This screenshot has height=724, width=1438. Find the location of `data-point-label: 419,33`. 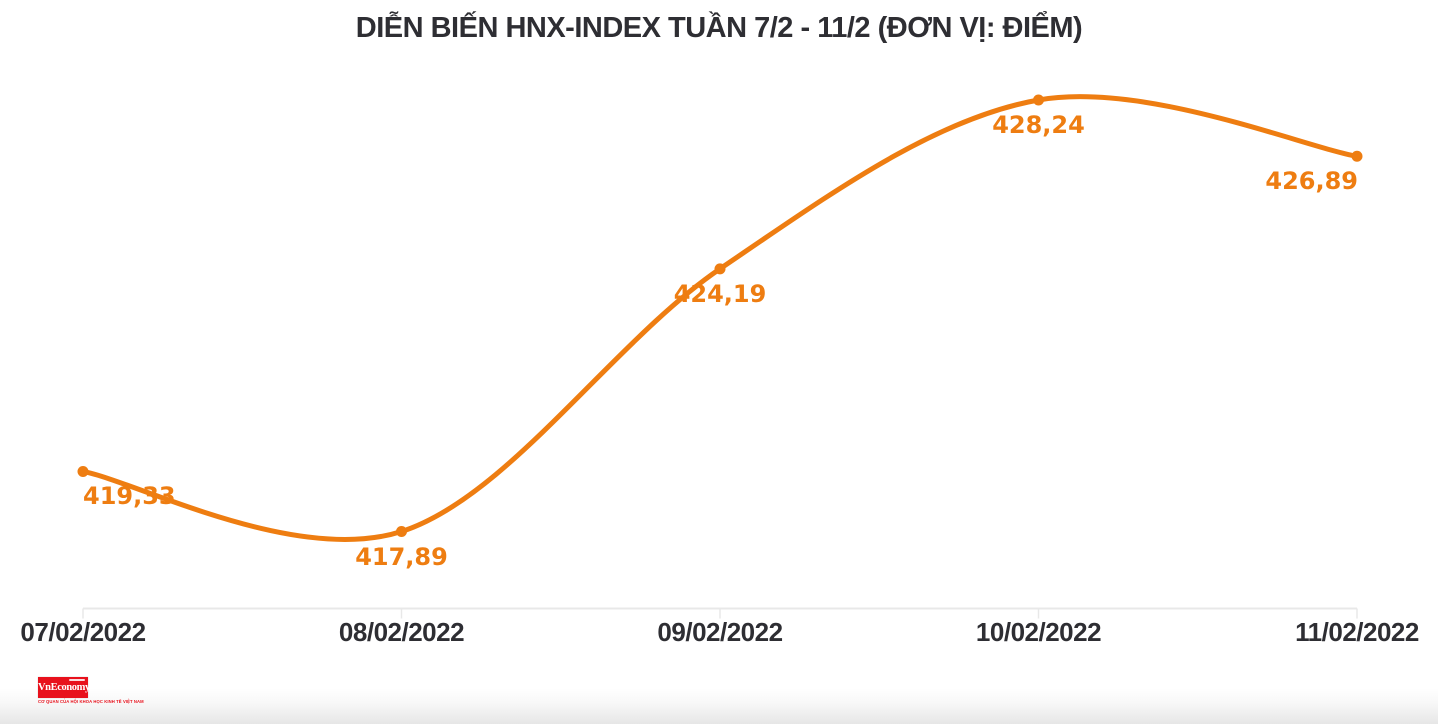

data-point-label: 419,33 is located at coordinates (129, 496).